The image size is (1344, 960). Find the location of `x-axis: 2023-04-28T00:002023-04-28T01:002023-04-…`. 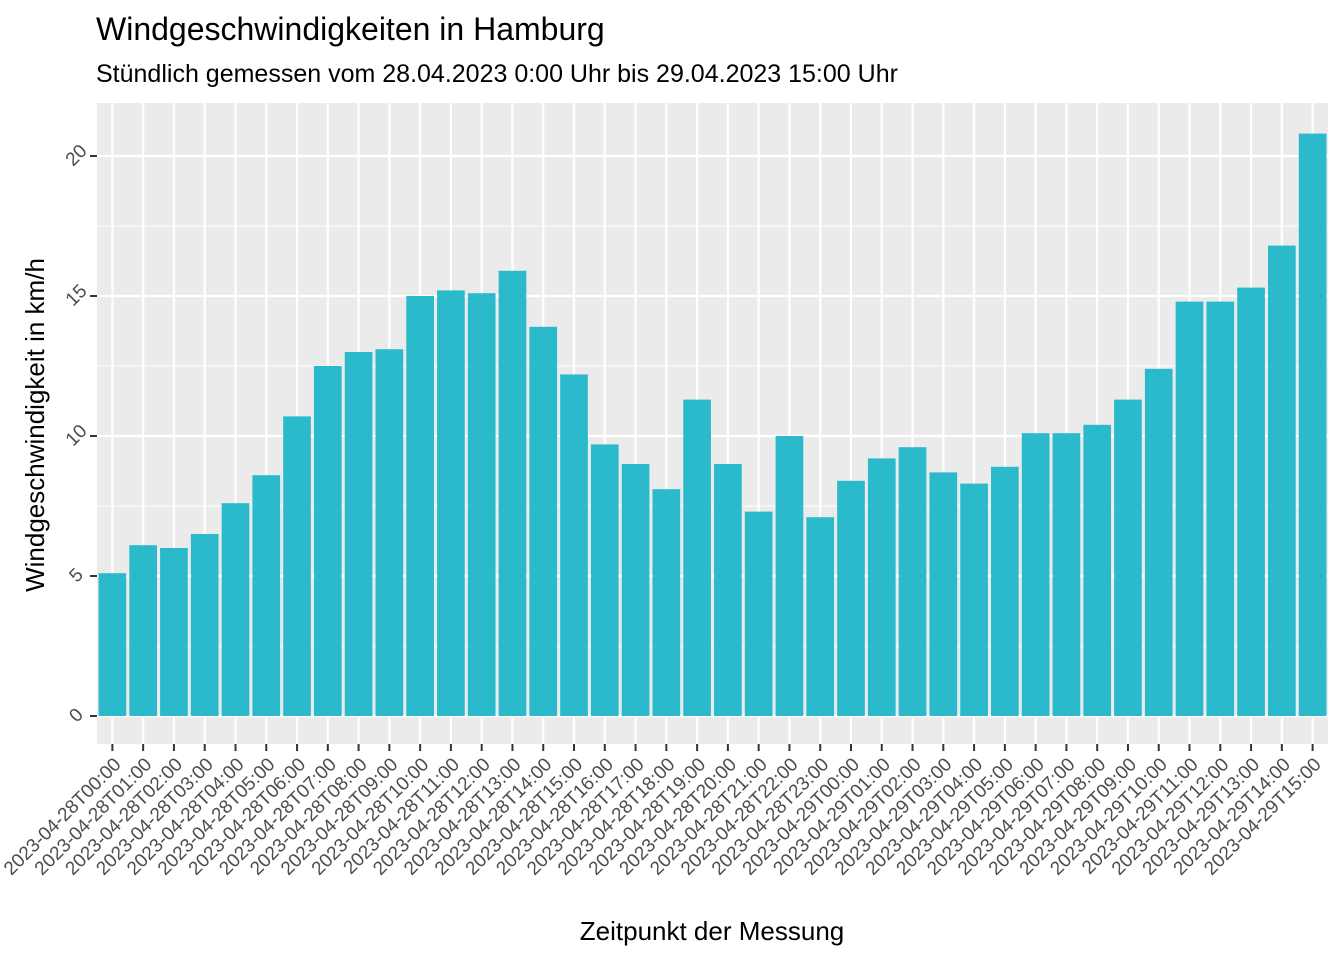

x-axis: 2023-04-28T00:002023-04-28T01:002023-04-… is located at coordinates (663, 812).